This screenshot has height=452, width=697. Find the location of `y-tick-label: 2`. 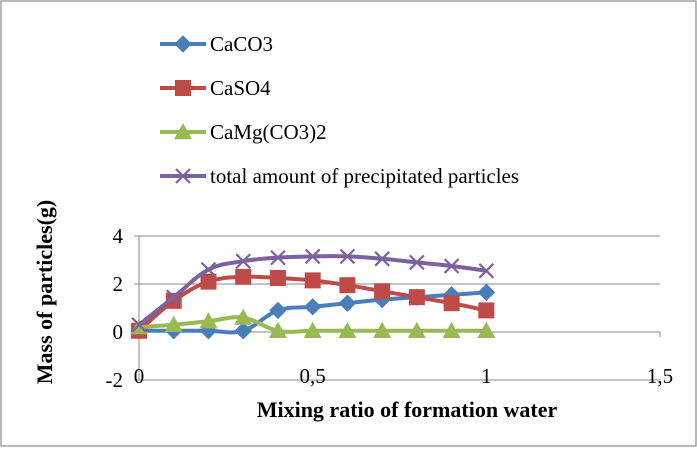

y-tick-label: 2 is located at coordinates (118, 284).